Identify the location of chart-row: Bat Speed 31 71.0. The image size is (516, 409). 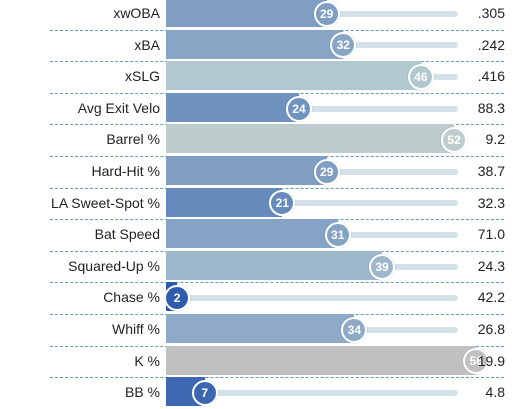
(258, 235).